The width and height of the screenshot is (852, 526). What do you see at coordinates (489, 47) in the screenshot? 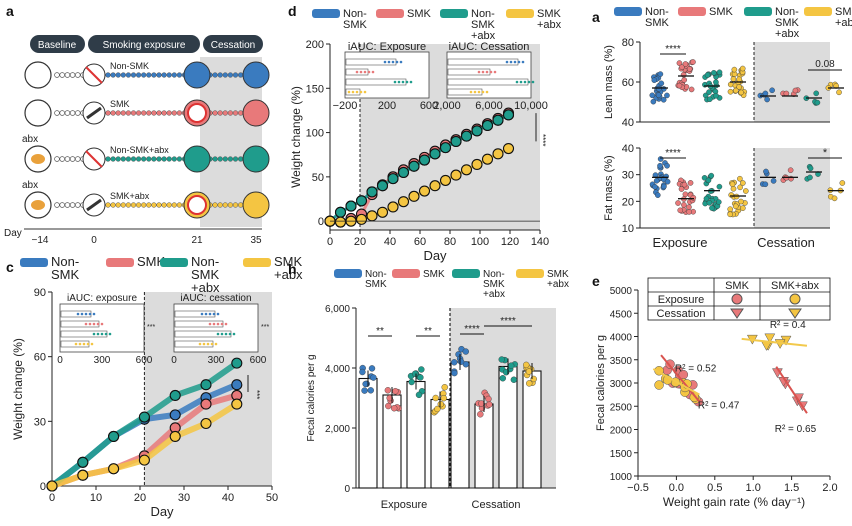
I see `inset-title: iAUC: Cessation` at bounding box center [489, 47].